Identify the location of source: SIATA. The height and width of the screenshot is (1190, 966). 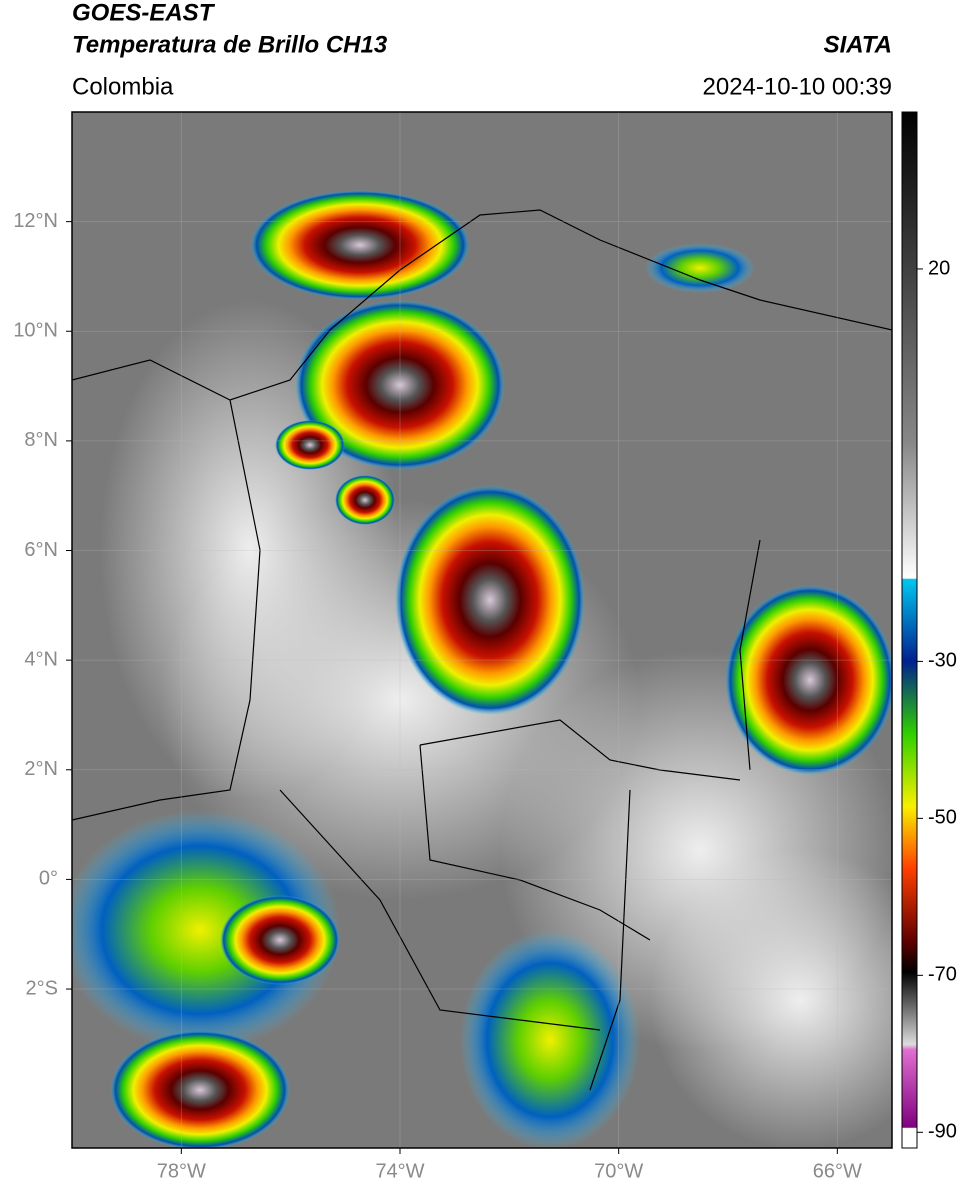
(858, 44).